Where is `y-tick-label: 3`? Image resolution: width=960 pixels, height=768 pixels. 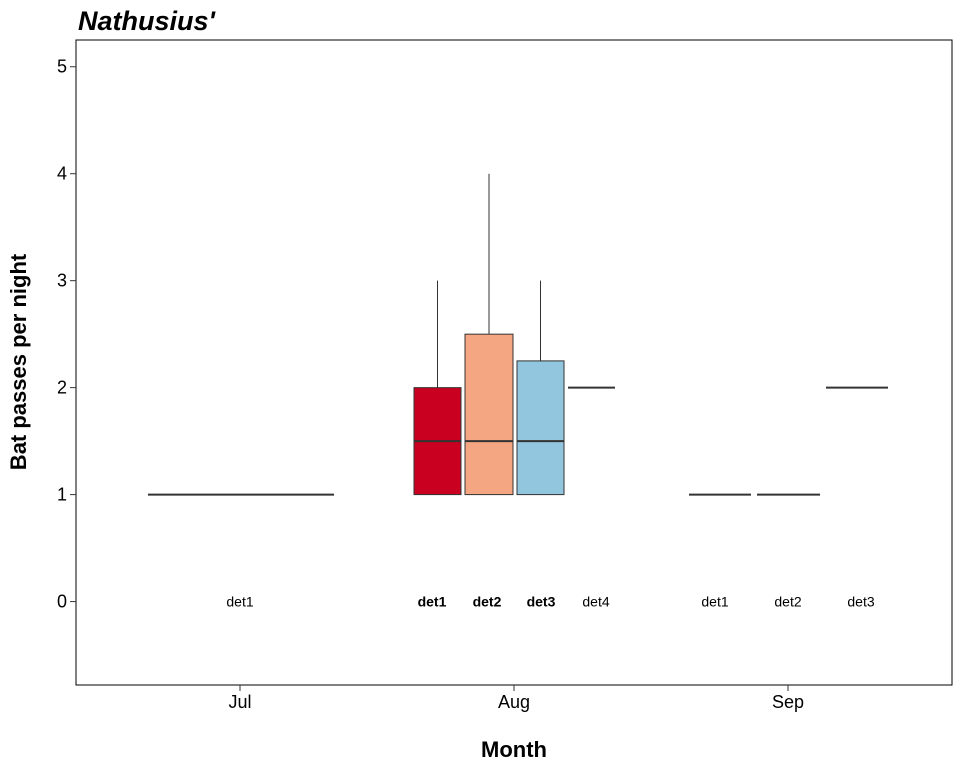
y-tick-label: 3 is located at coordinates (62, 281).